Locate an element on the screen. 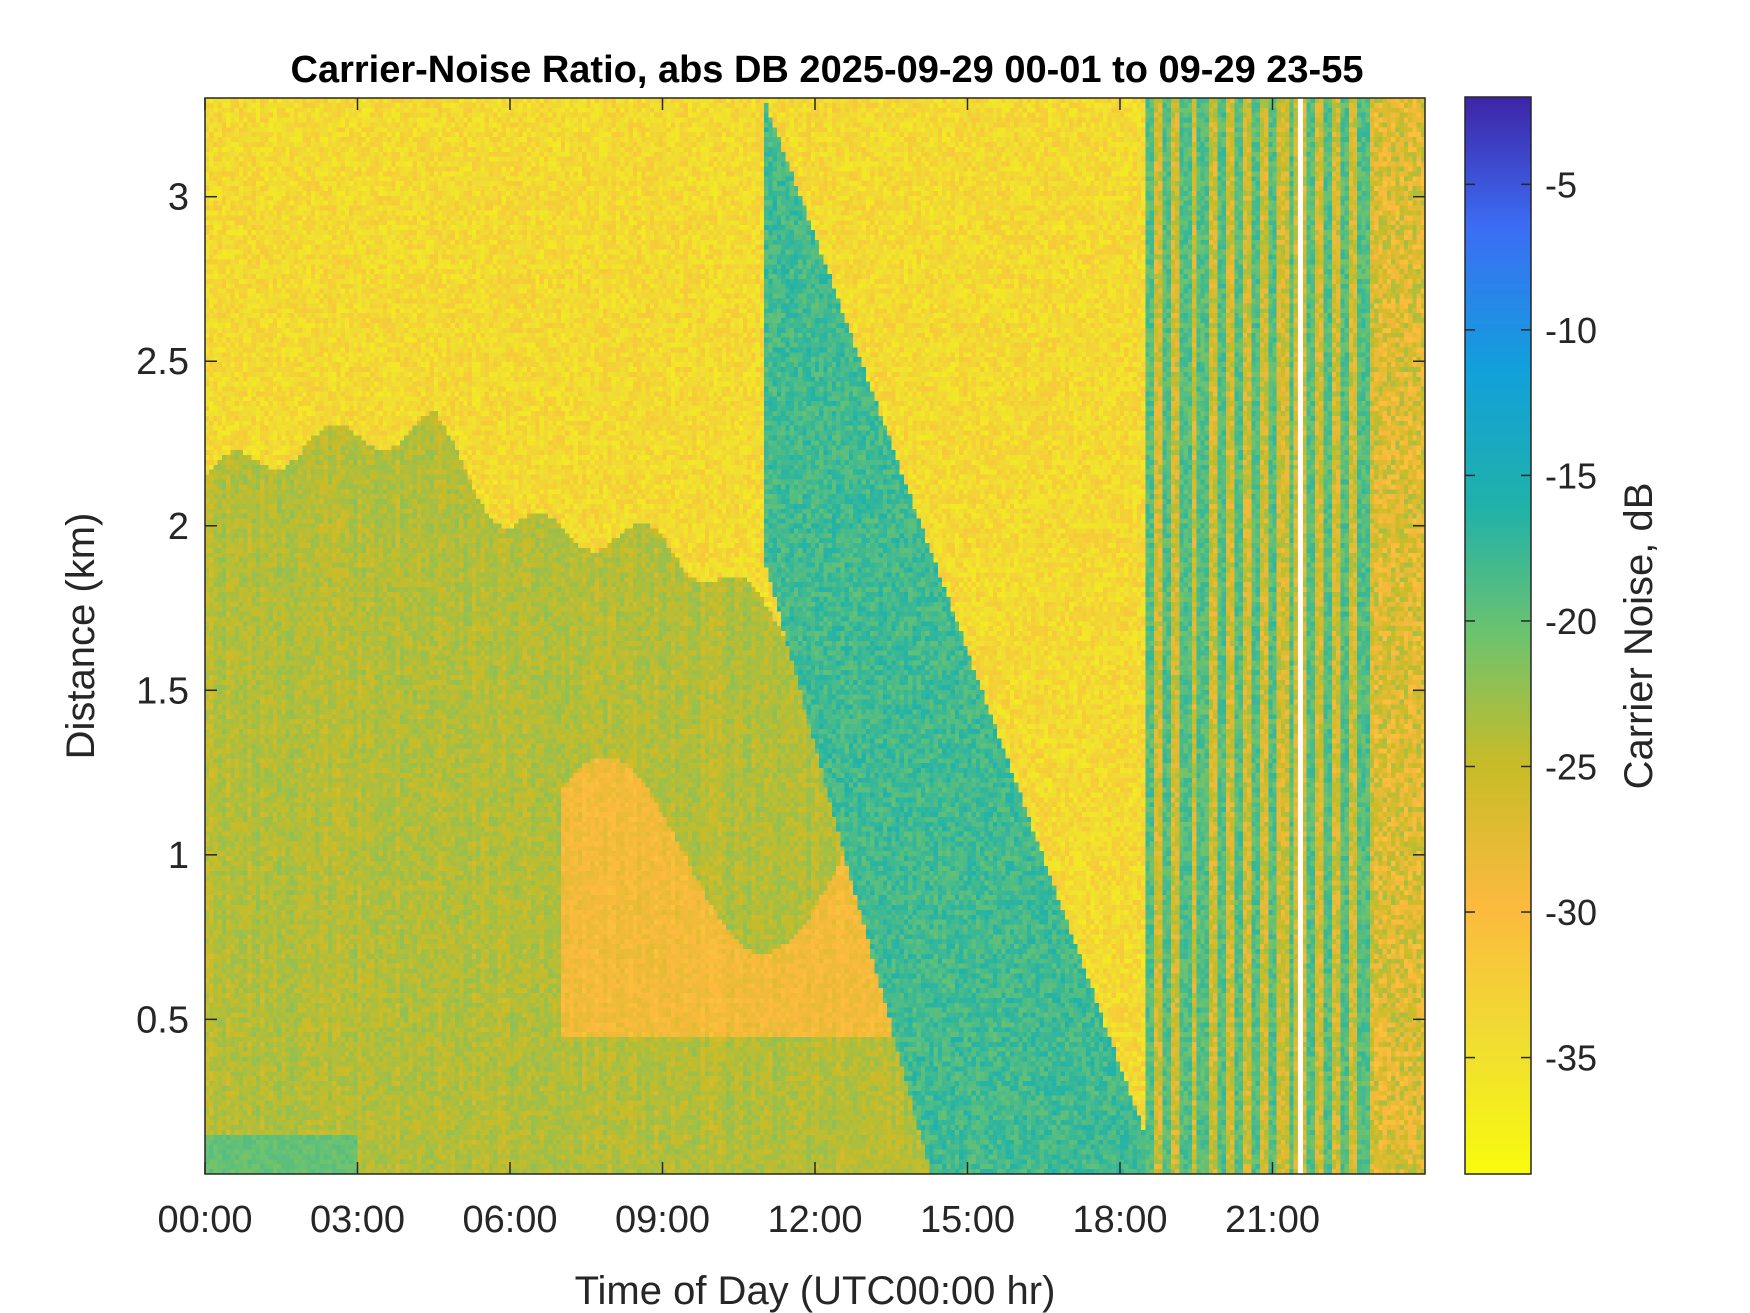 The width and height of the screenshot is (1750, 1313). colorbar-tick-label: -10 is located at coordinates (1571, 330).